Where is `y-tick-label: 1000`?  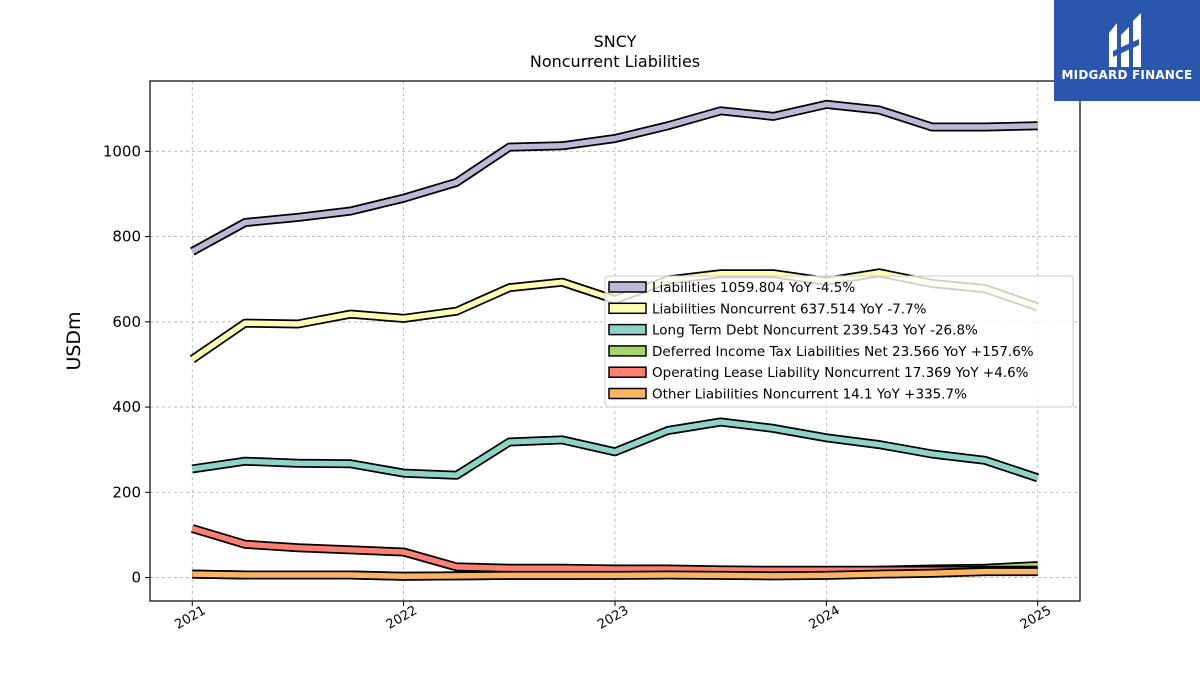 y-tick-label: 1000 is located at coordinates (122, 151).